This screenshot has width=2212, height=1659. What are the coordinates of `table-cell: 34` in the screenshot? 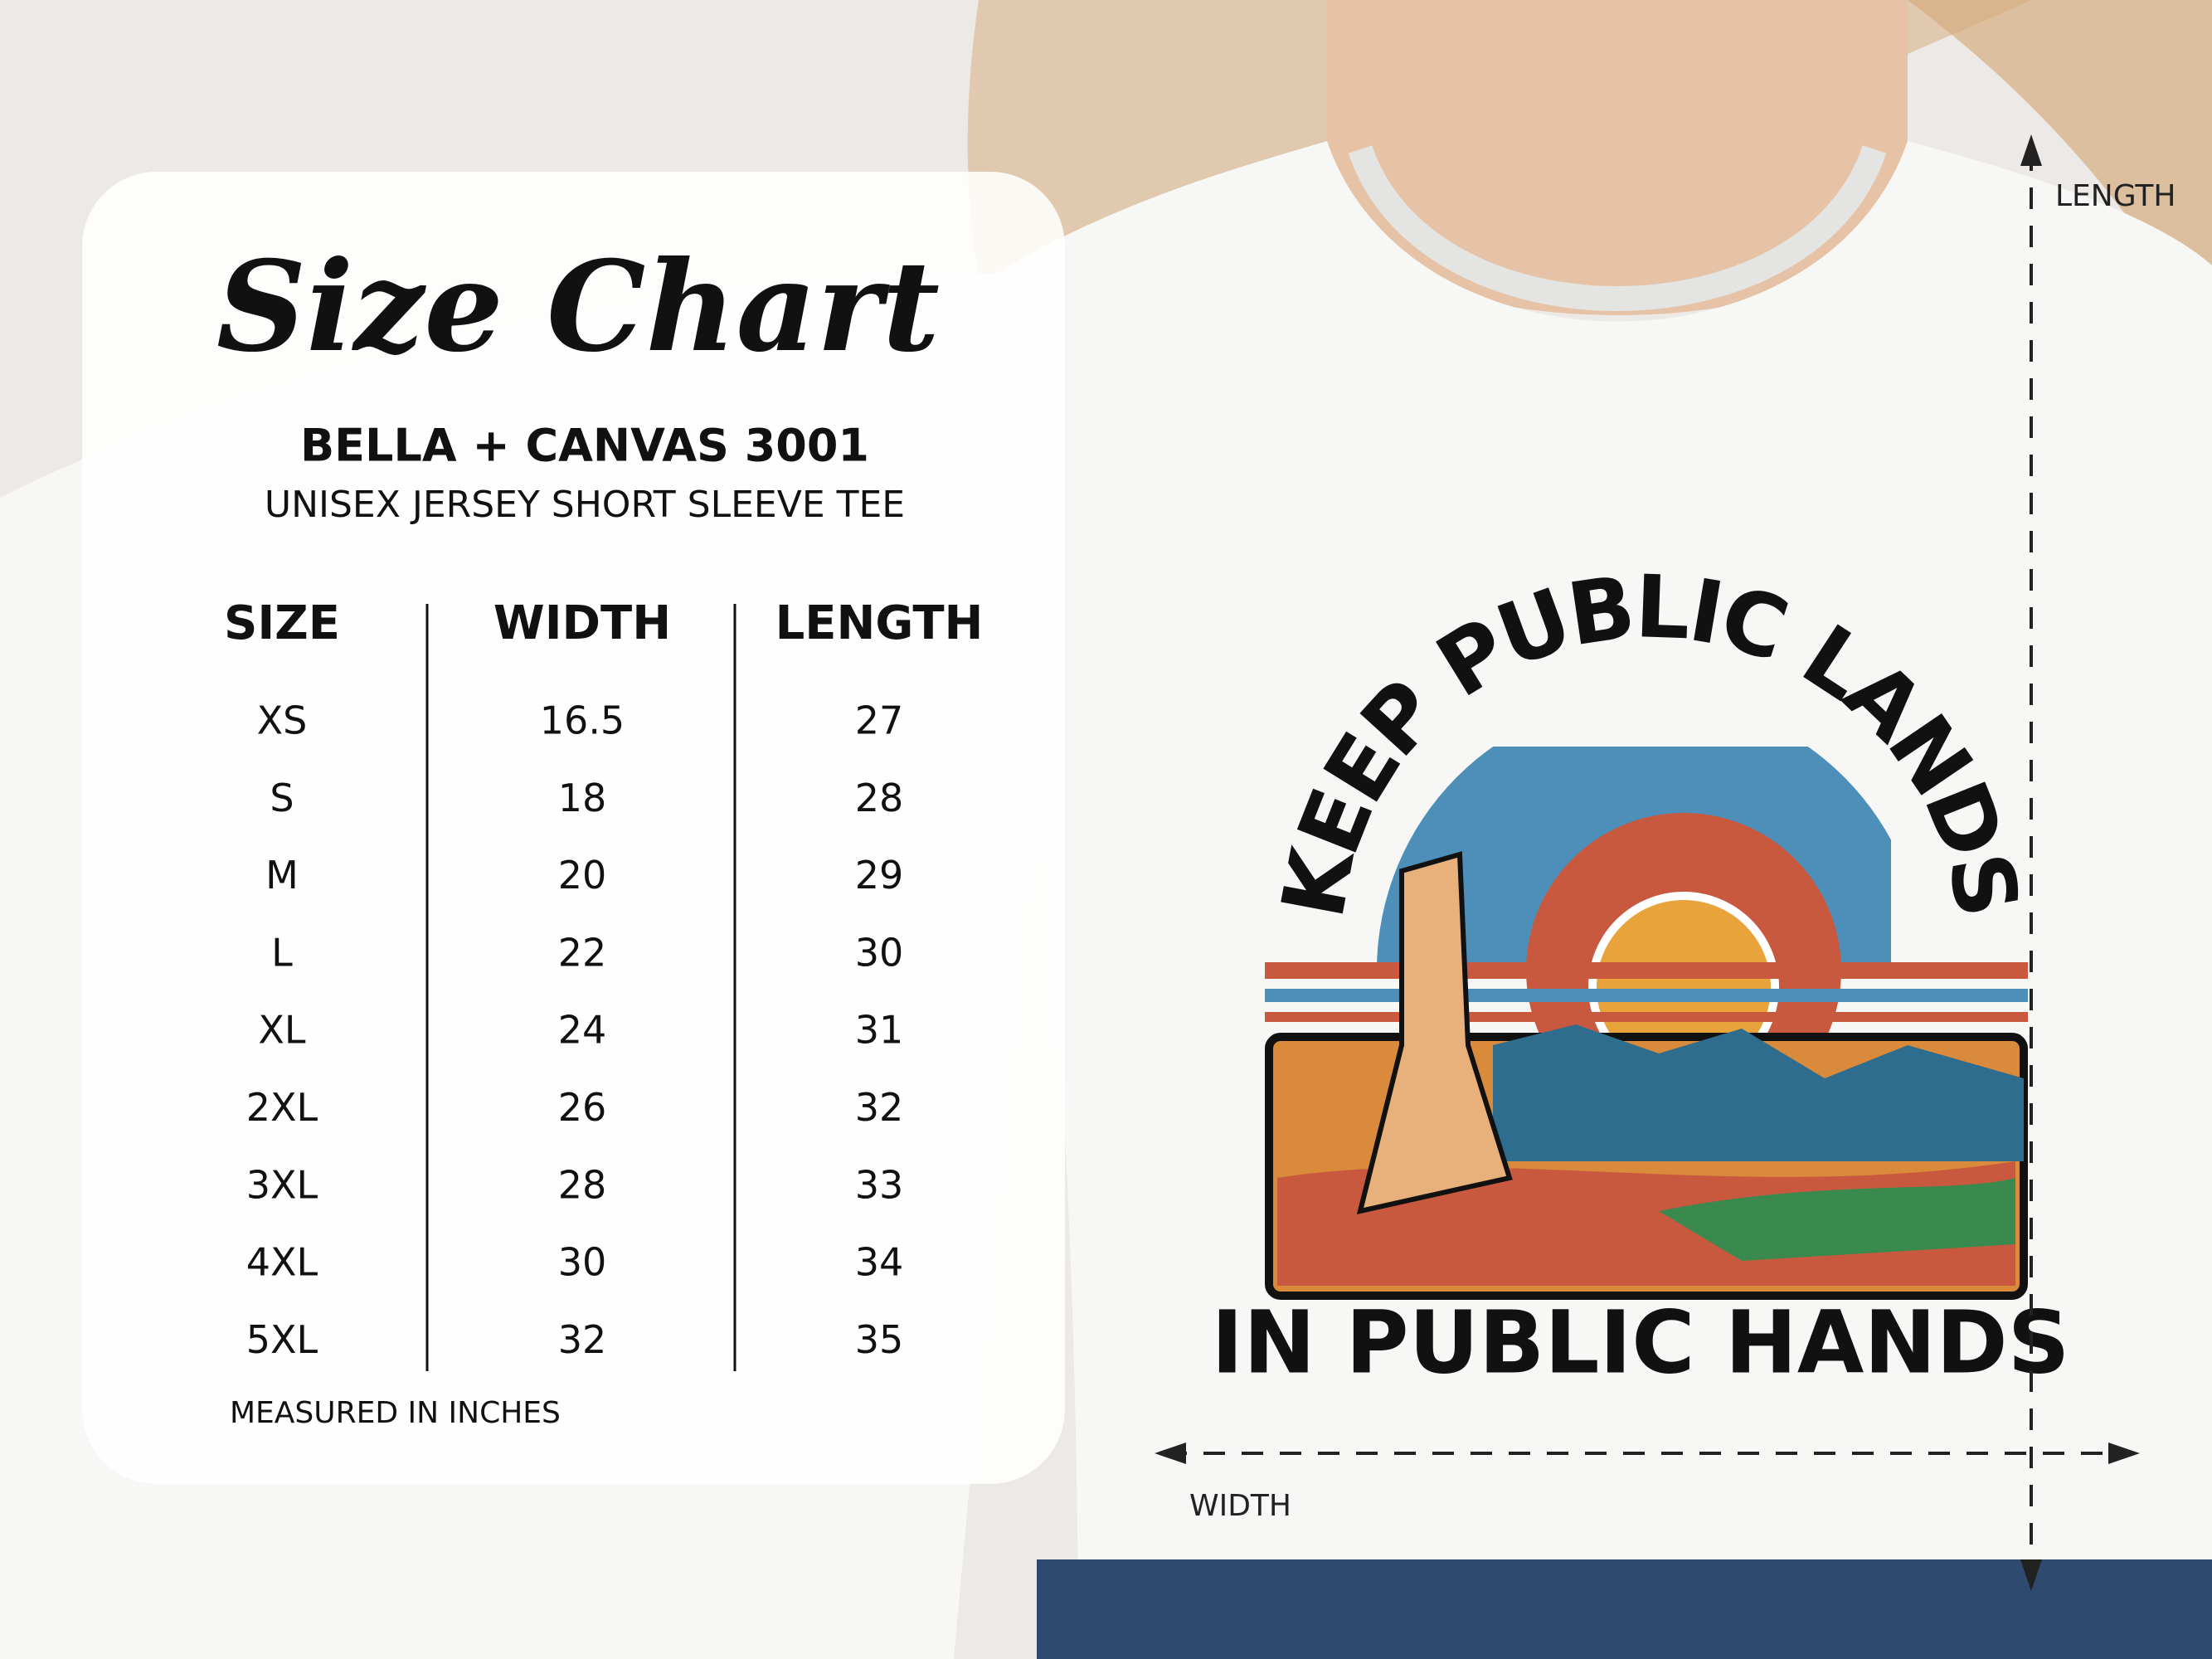 It's located at (879, 1262).